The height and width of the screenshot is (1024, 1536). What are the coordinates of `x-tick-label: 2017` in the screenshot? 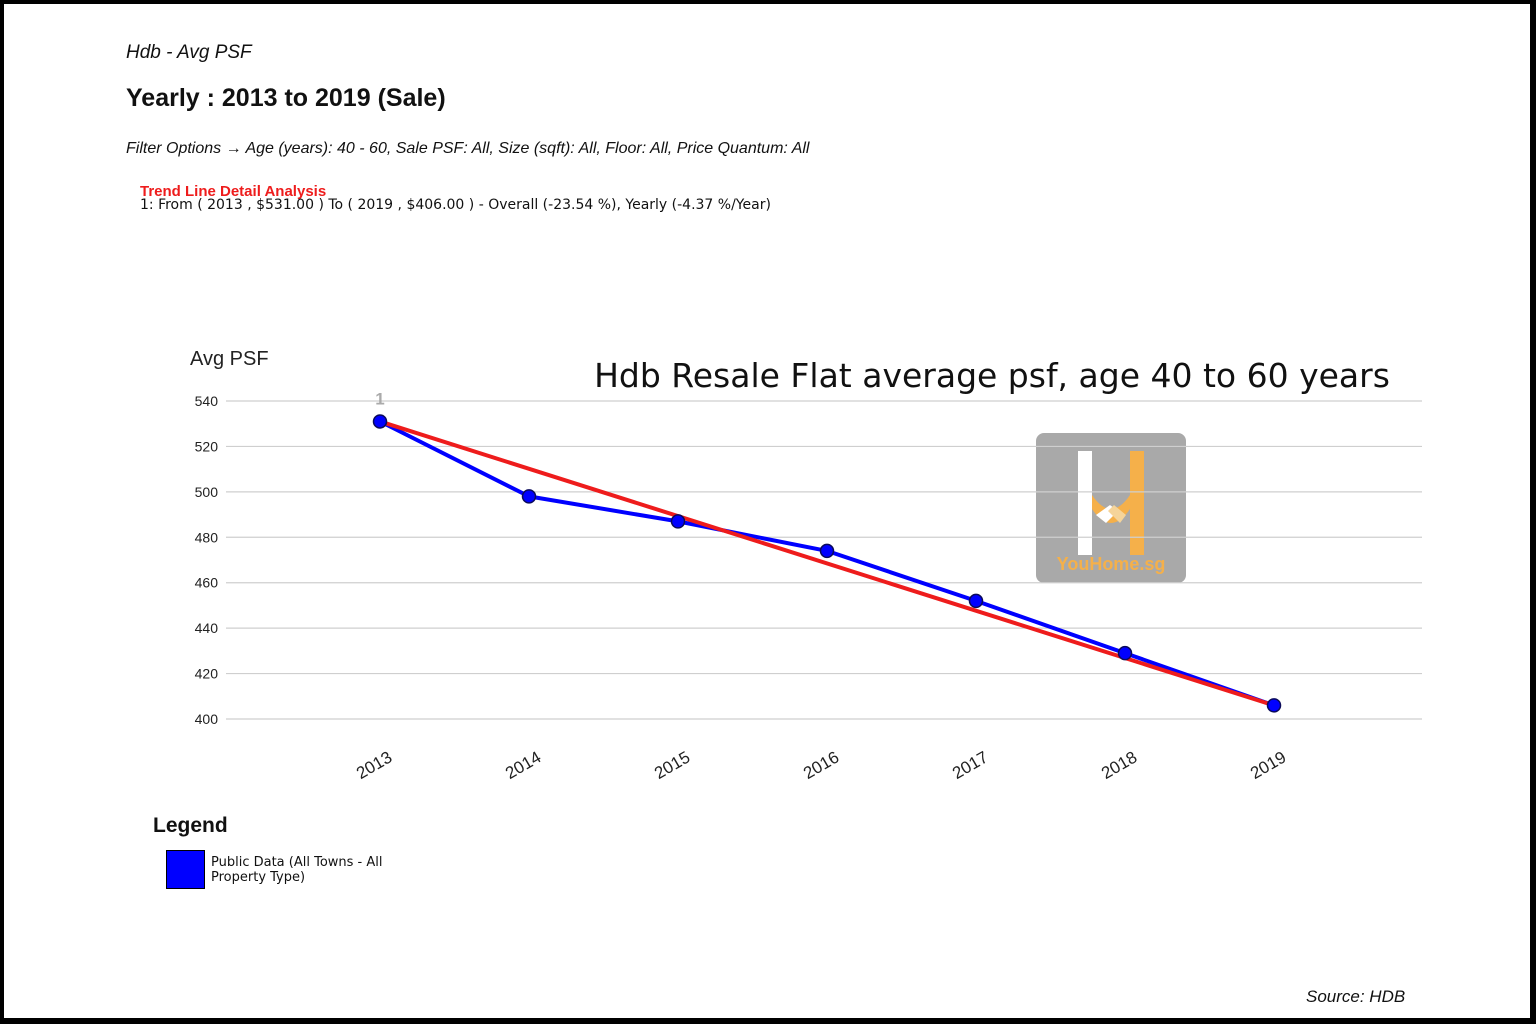 It's located at (970, 765).